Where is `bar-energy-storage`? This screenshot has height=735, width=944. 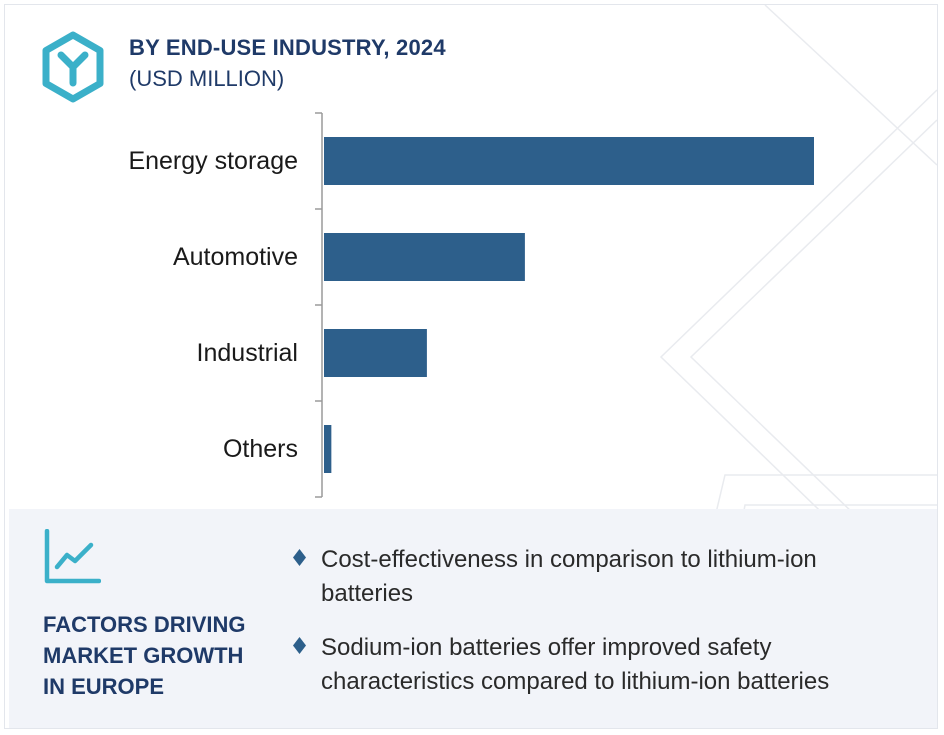
bar-energy-storage is located at coordinates (569, 161).